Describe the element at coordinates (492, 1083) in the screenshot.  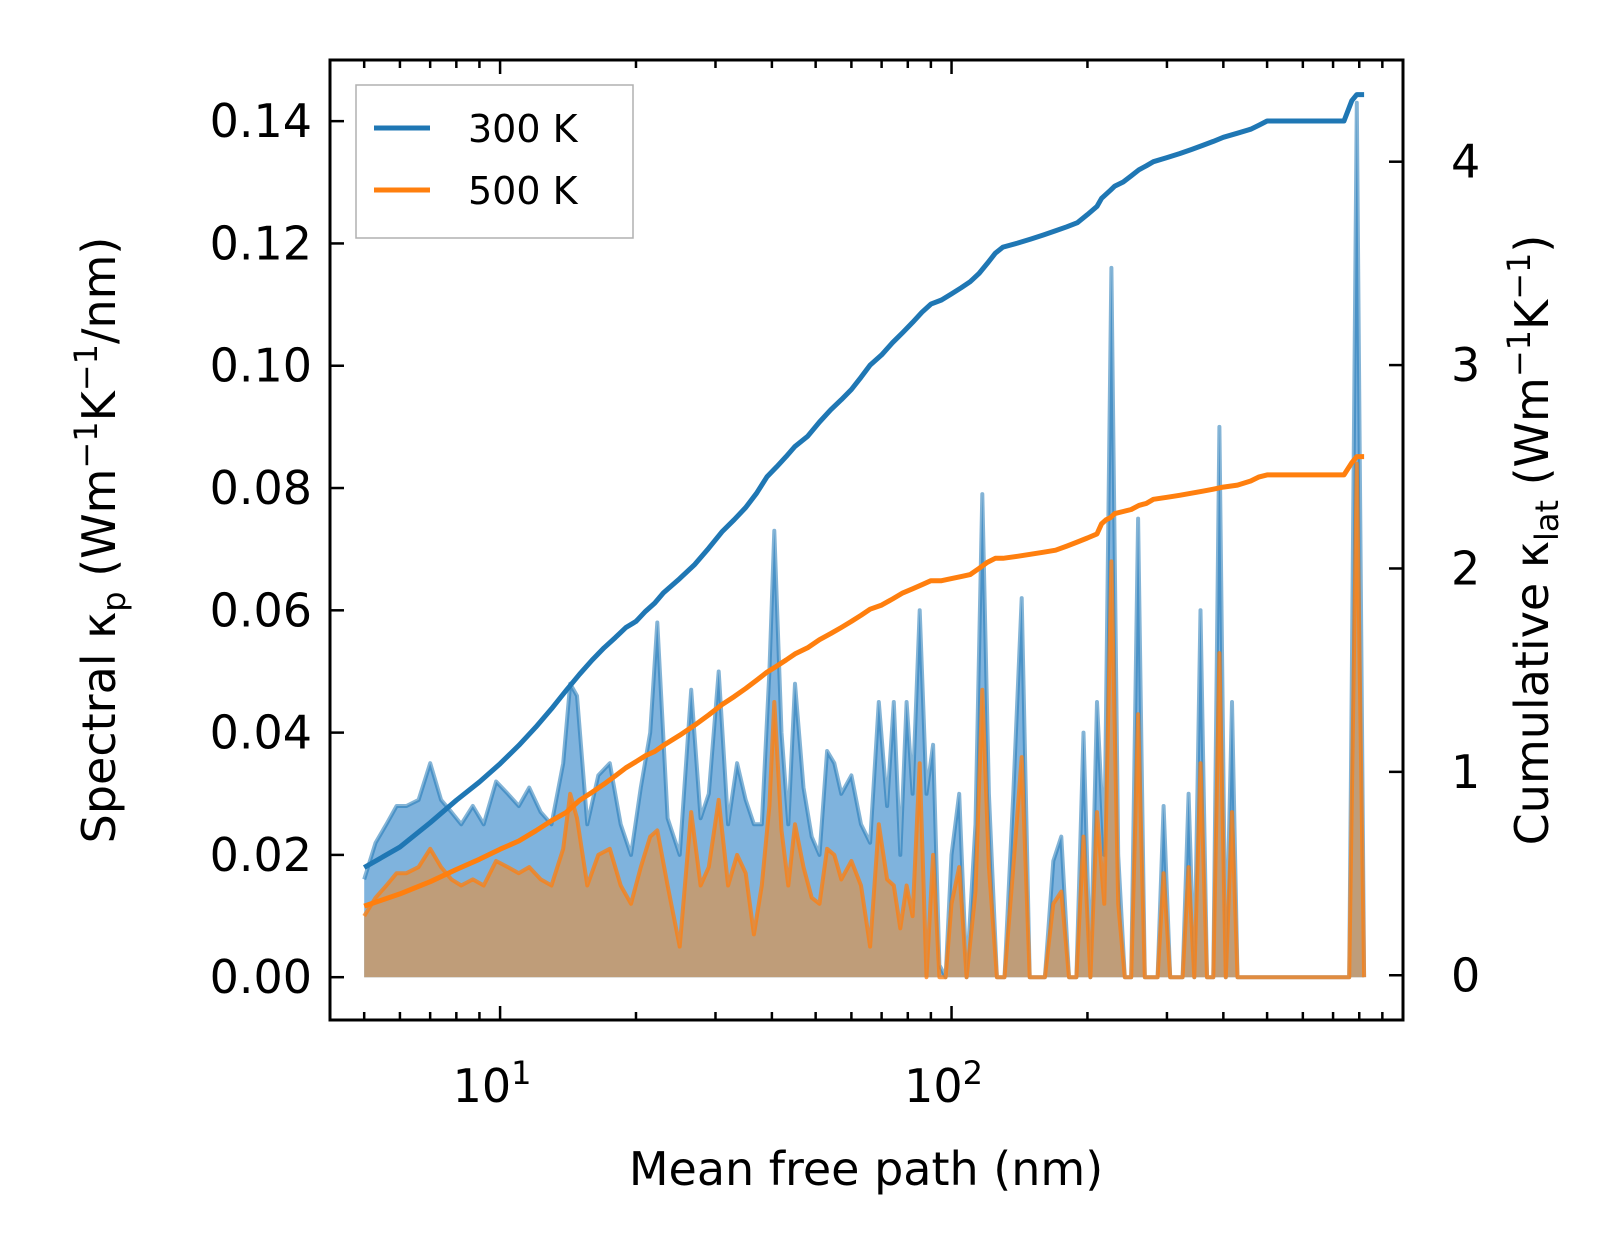
I see `x-tick-label: 10¹` at that location.